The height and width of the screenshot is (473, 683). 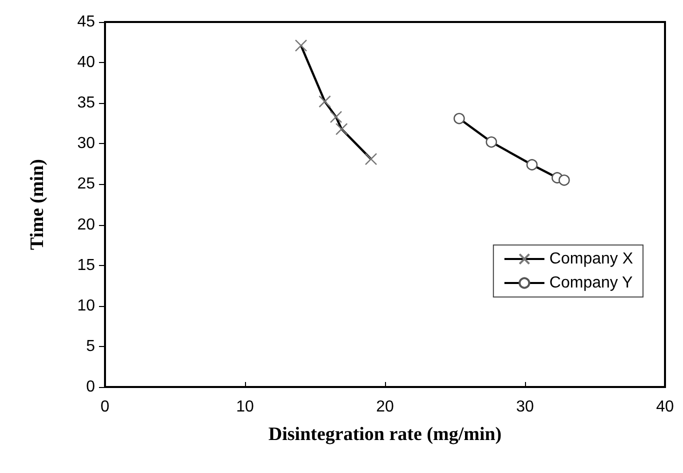 What do you see at coordinates (245, 407) in the screenshot?
I see `x-tick-label: 10` at bounding box center [245, 407].